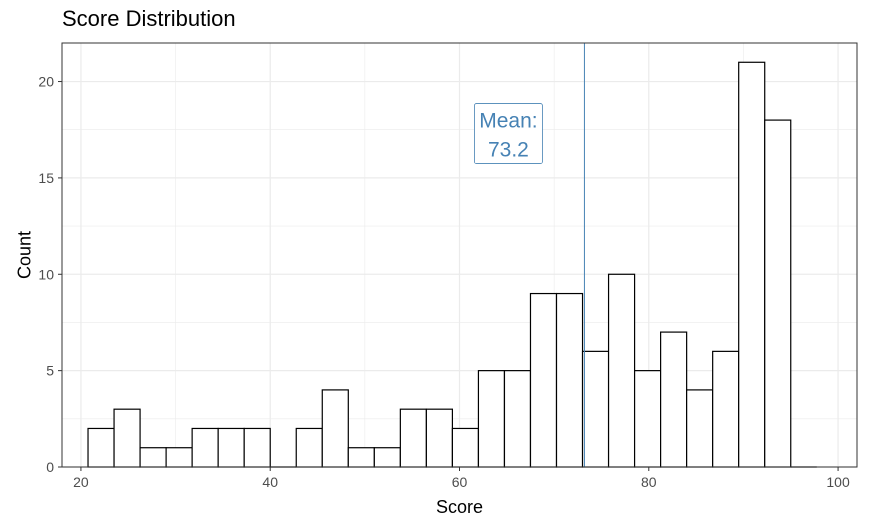 The image size is (887, 528). Describe the element at coordinates (508, 121) in the screenshot. I see `mean-label-title: Mean:` at that location.